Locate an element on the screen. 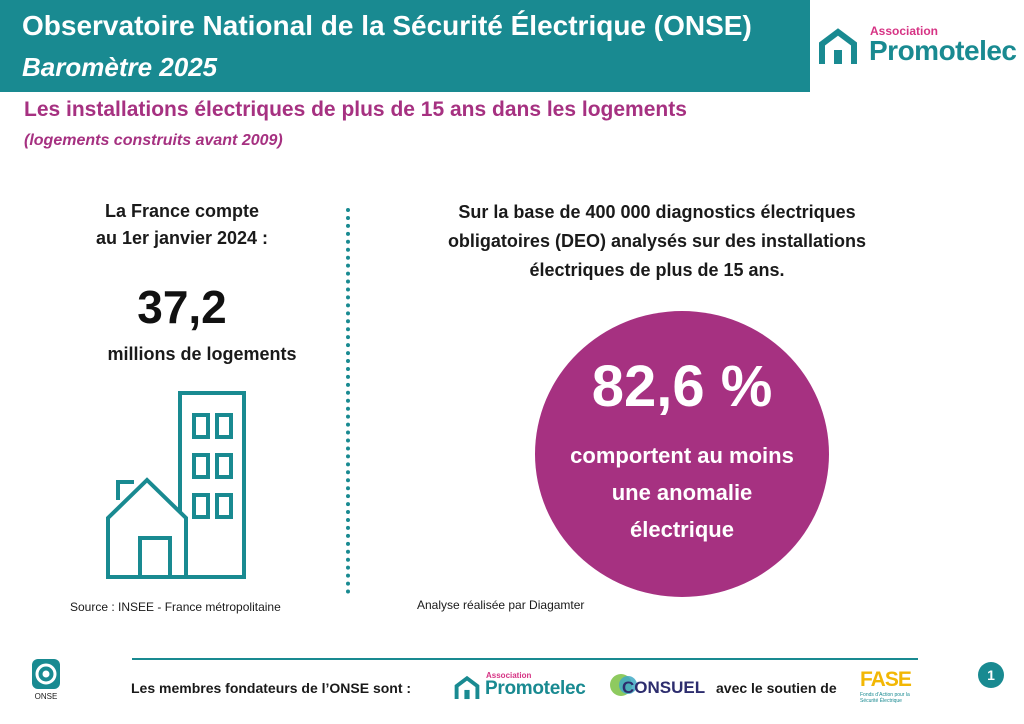 The image size is (1024, 724). anomaly-percentage: 82,6 % is located at coordinates (682, 386).